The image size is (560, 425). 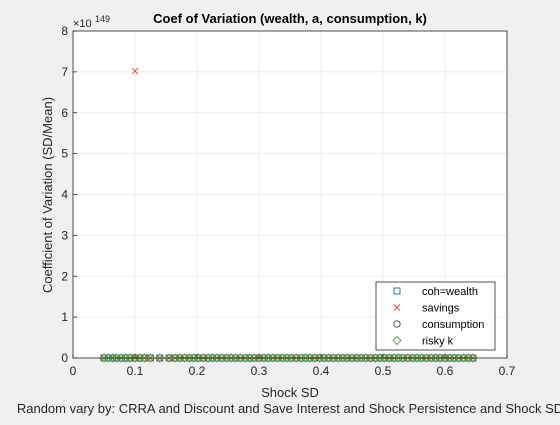 I want to click on legend-label: risky k, so click(x=438, y=342).